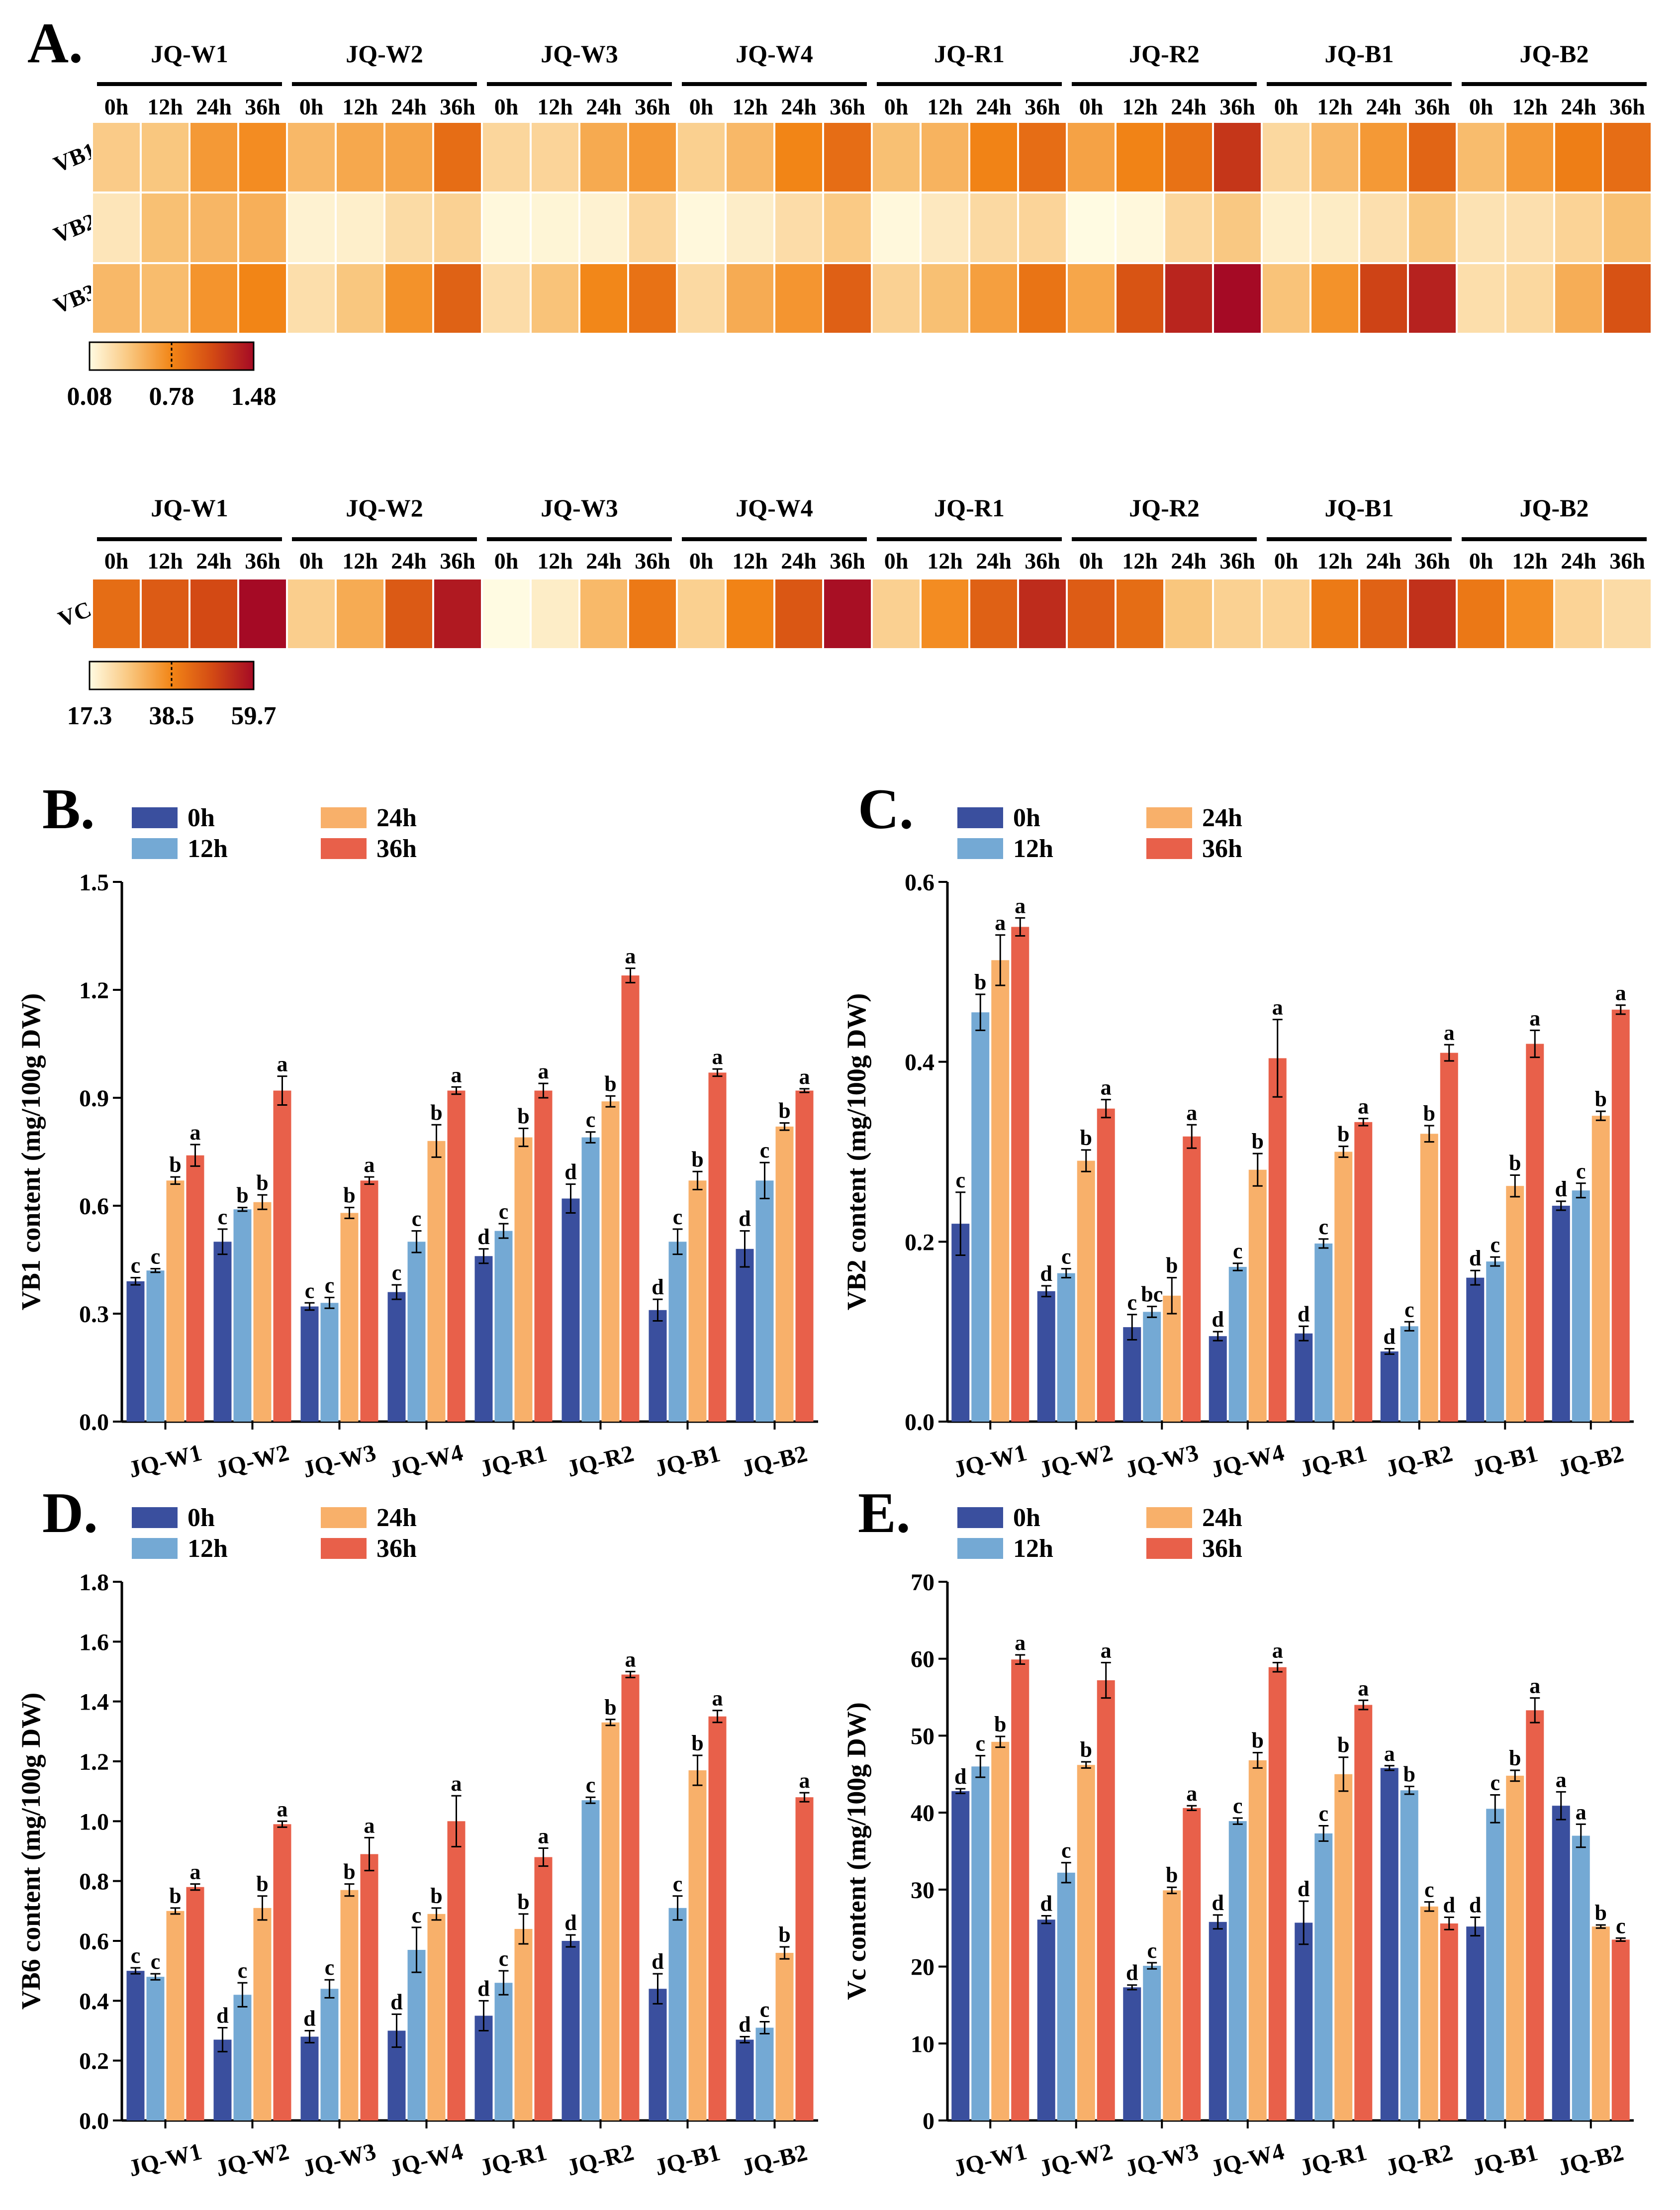  I want to click on x-tick-label: JQ-R1, so click(513, 1461).